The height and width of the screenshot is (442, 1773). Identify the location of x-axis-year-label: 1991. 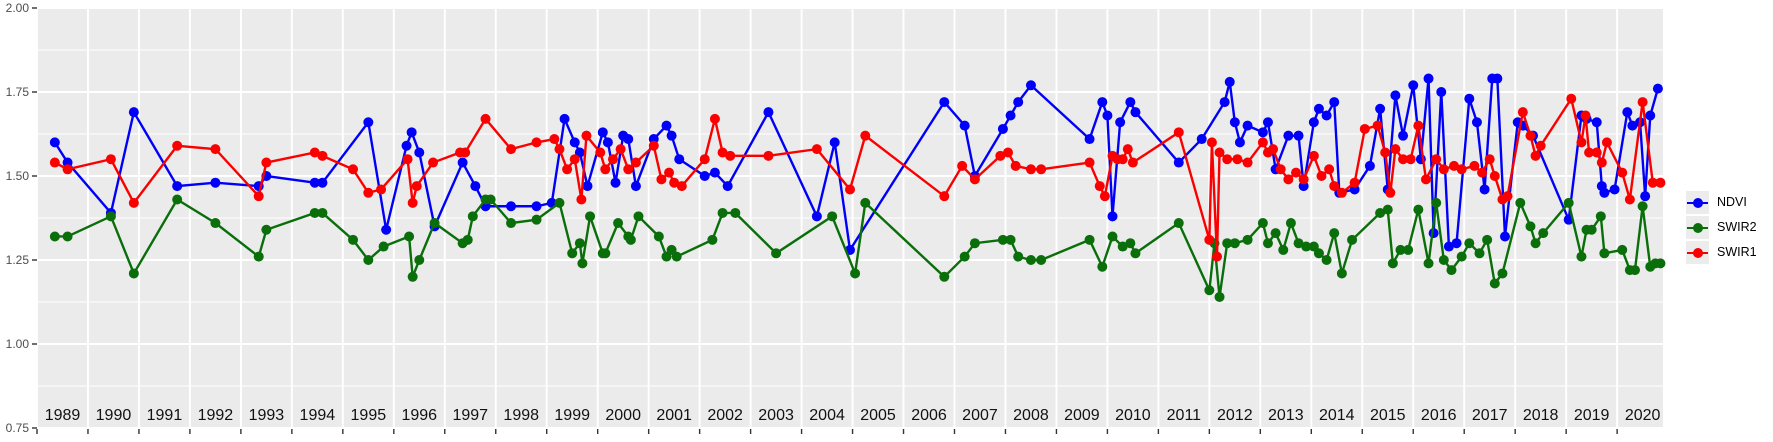
(165, 415).